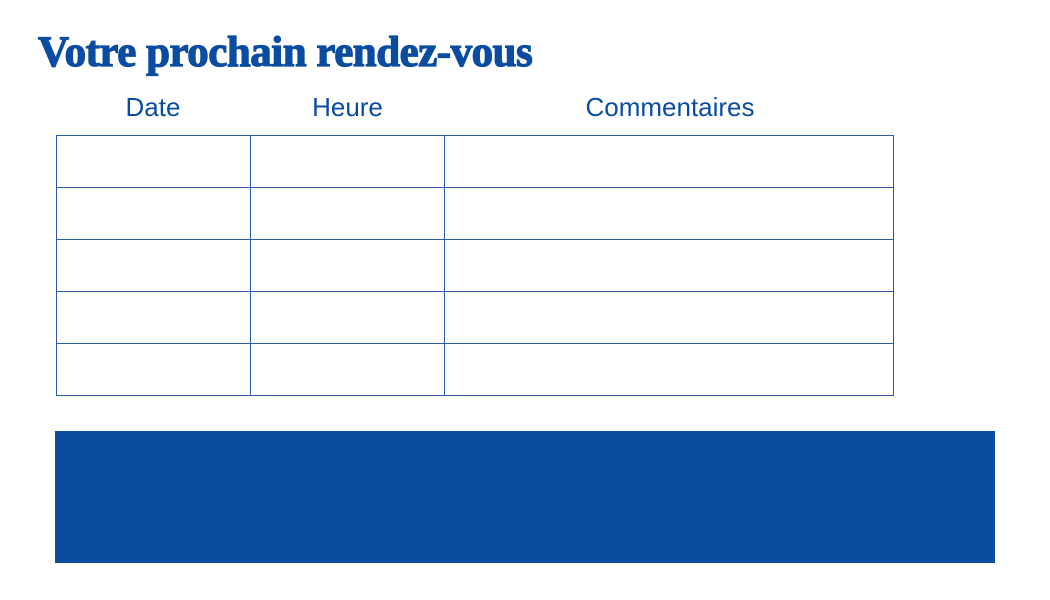  I want to click on column-header-comments: Commentaires, so click(670, 107).